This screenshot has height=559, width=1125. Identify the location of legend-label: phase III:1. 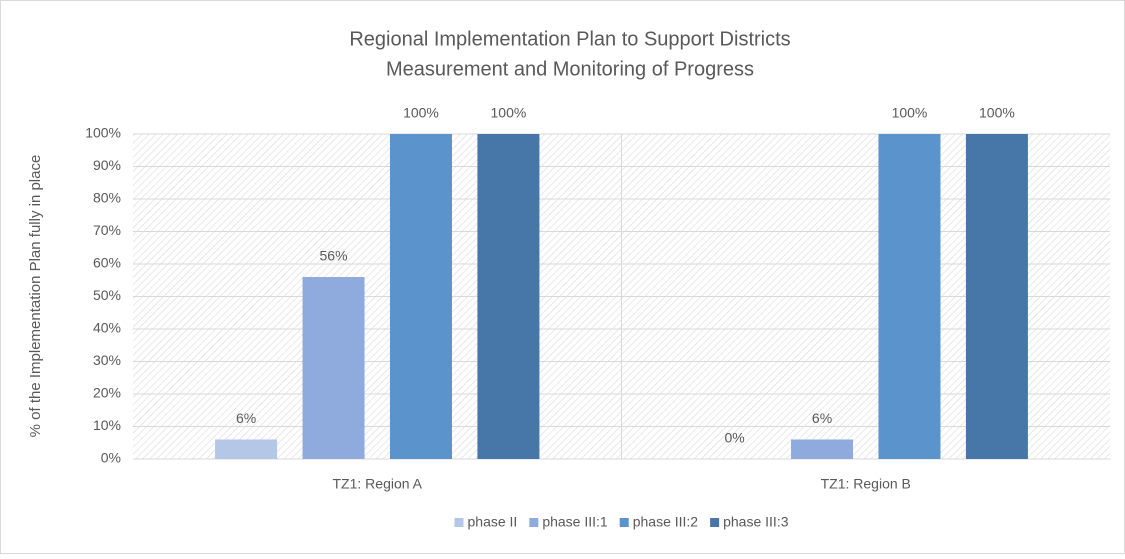
(575, 522).